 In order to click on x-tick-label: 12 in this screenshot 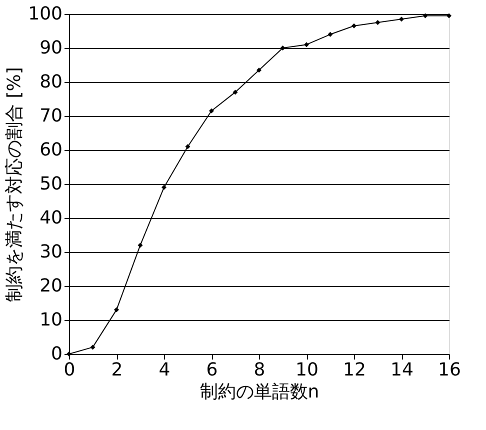, I will do `click(354, 370)`.